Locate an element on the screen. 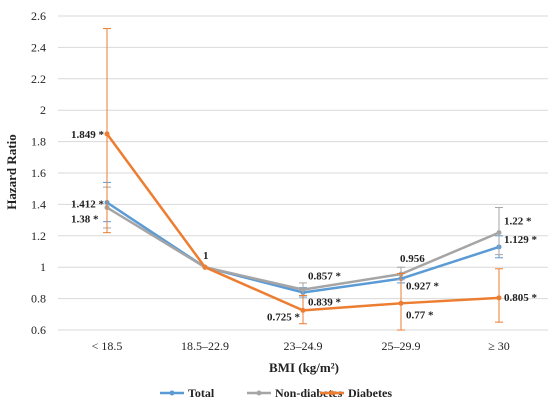  y-tick-label: 1 is located at coordinates (43, 267).